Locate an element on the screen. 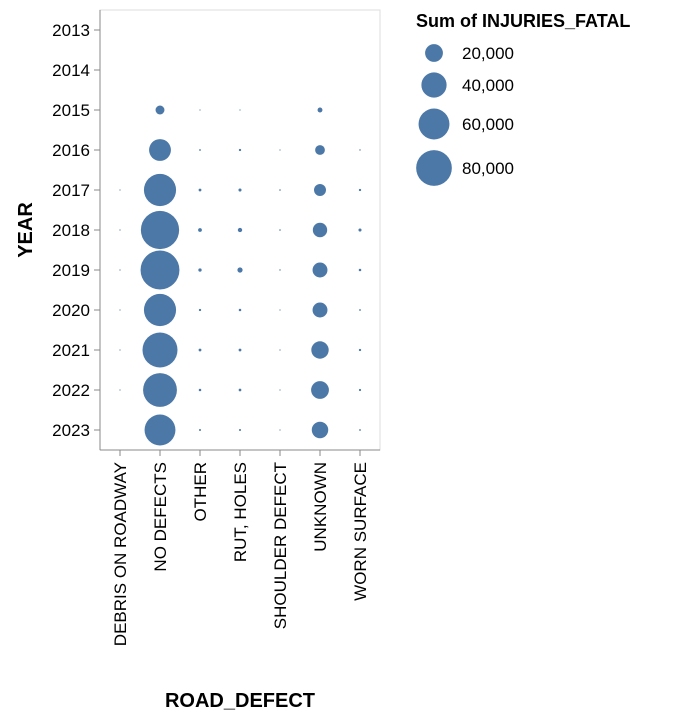 The image size is (690, 722). y-tick-label: 2019 is located at coordinates (71, 270).